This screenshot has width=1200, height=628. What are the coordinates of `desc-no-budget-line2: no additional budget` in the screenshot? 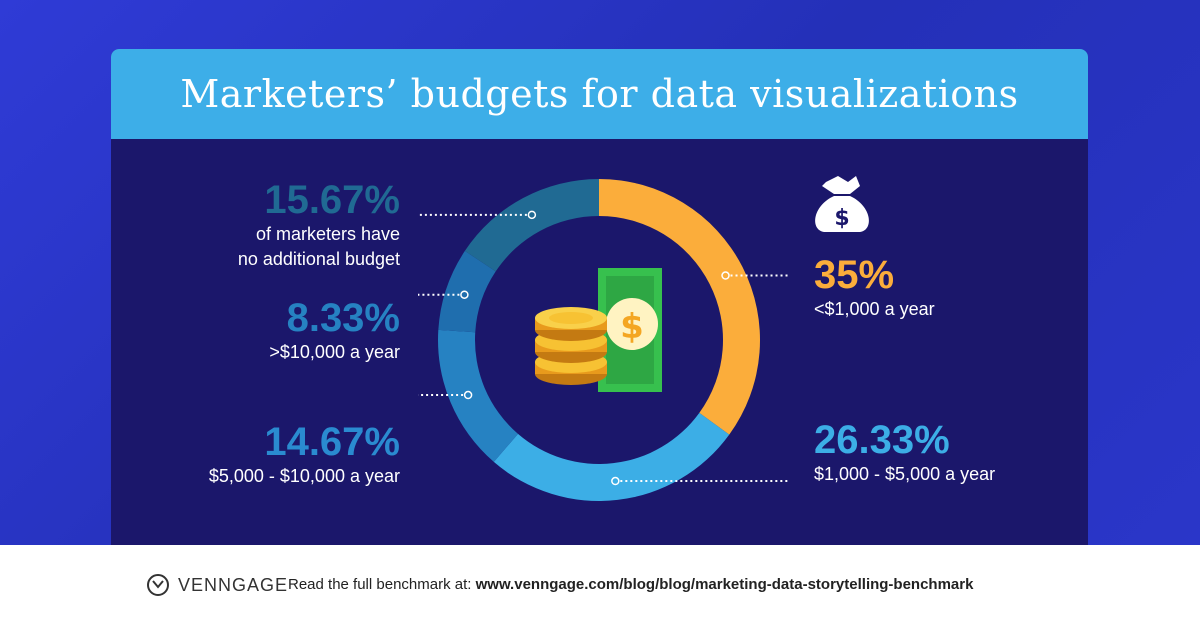 It's located at (318, 259).